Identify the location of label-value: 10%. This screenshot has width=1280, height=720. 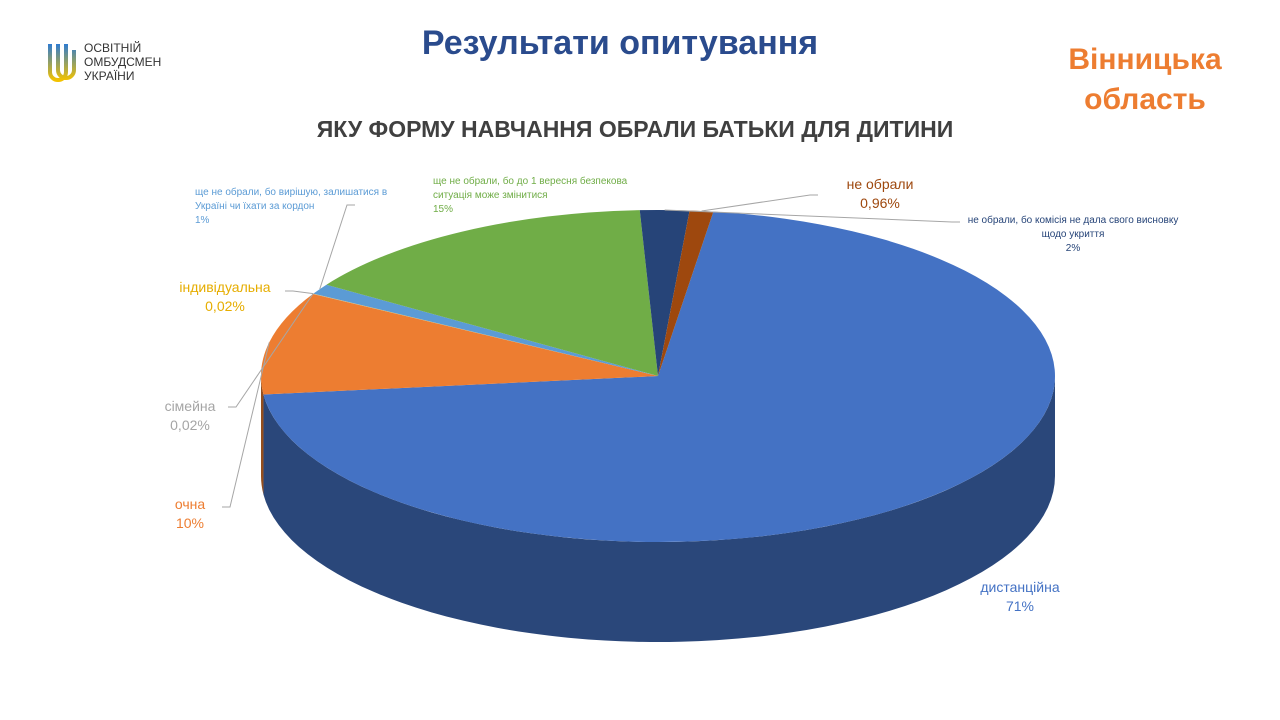
(190, 523).